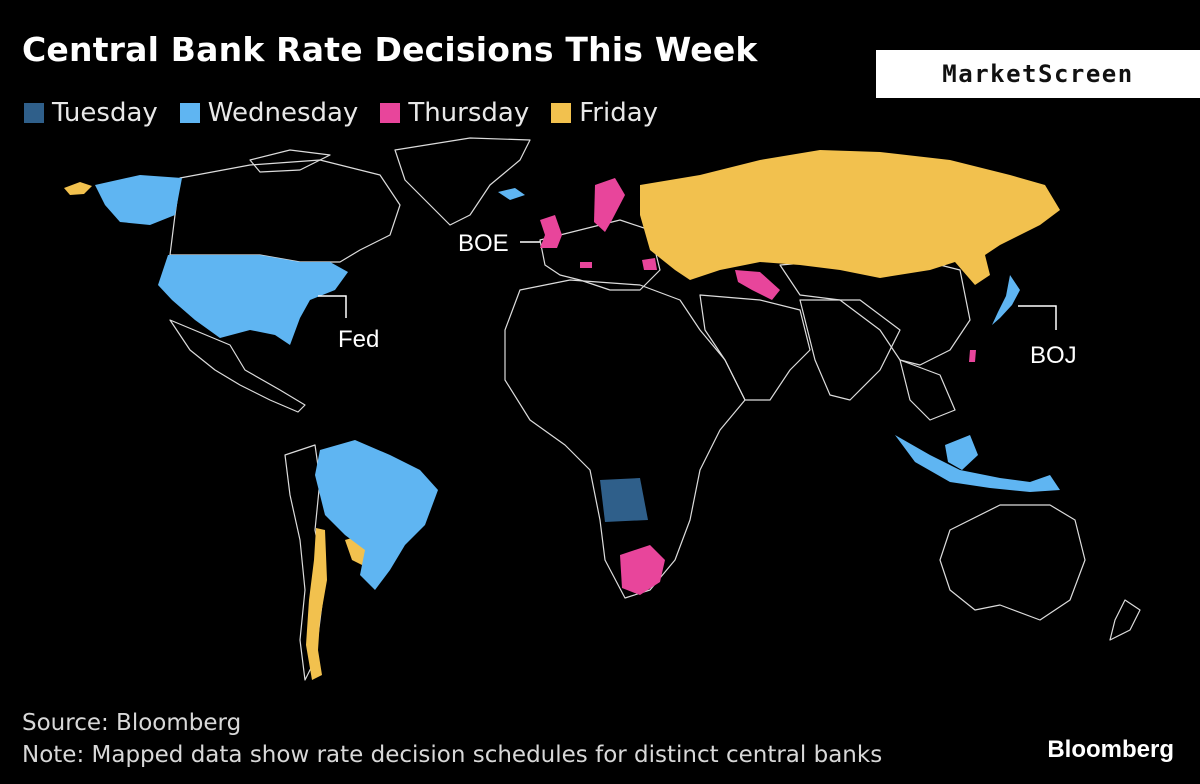 Image resolution: width=1200 pixels, height=784 pixels. Describe the element at coordinates (316, 604) in the screenshot. I see `region-chile` at that location.